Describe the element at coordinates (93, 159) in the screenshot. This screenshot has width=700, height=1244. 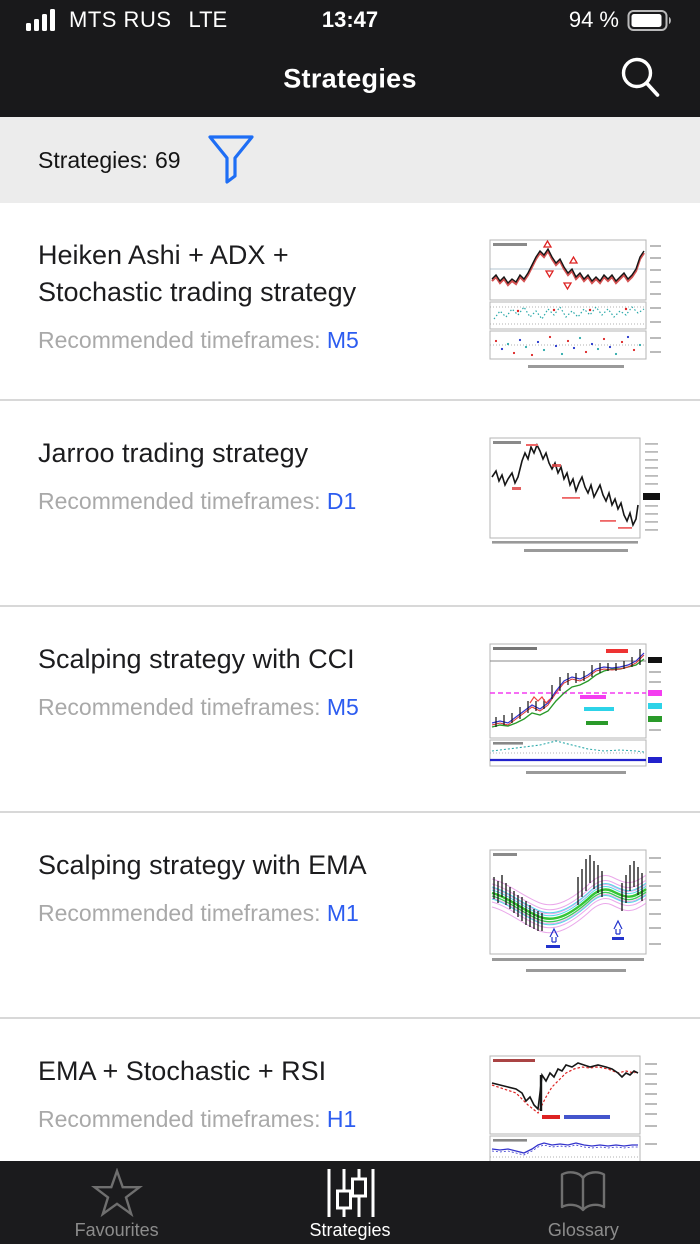
I see `strategies-count-label: Strategies:` at that location.